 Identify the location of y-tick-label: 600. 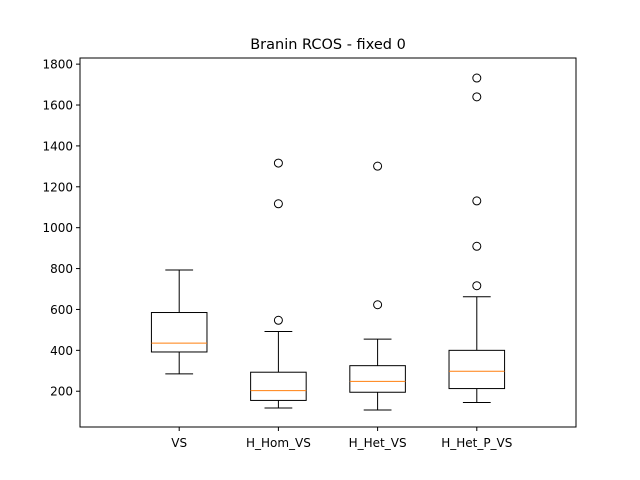
(61, 310).